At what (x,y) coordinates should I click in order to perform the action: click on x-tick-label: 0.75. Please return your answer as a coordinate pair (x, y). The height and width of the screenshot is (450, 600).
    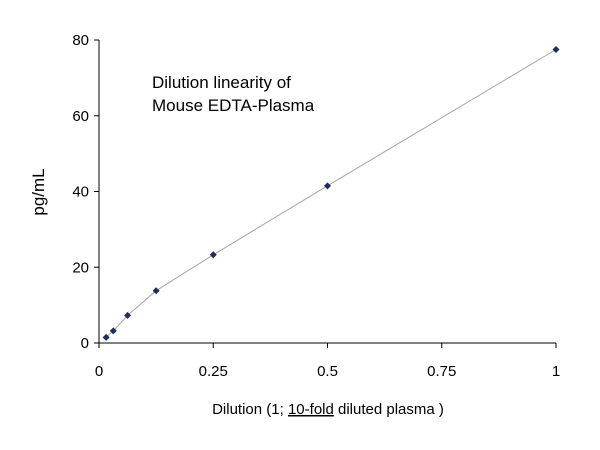
    Looking at the image, I should click on (441, 371).